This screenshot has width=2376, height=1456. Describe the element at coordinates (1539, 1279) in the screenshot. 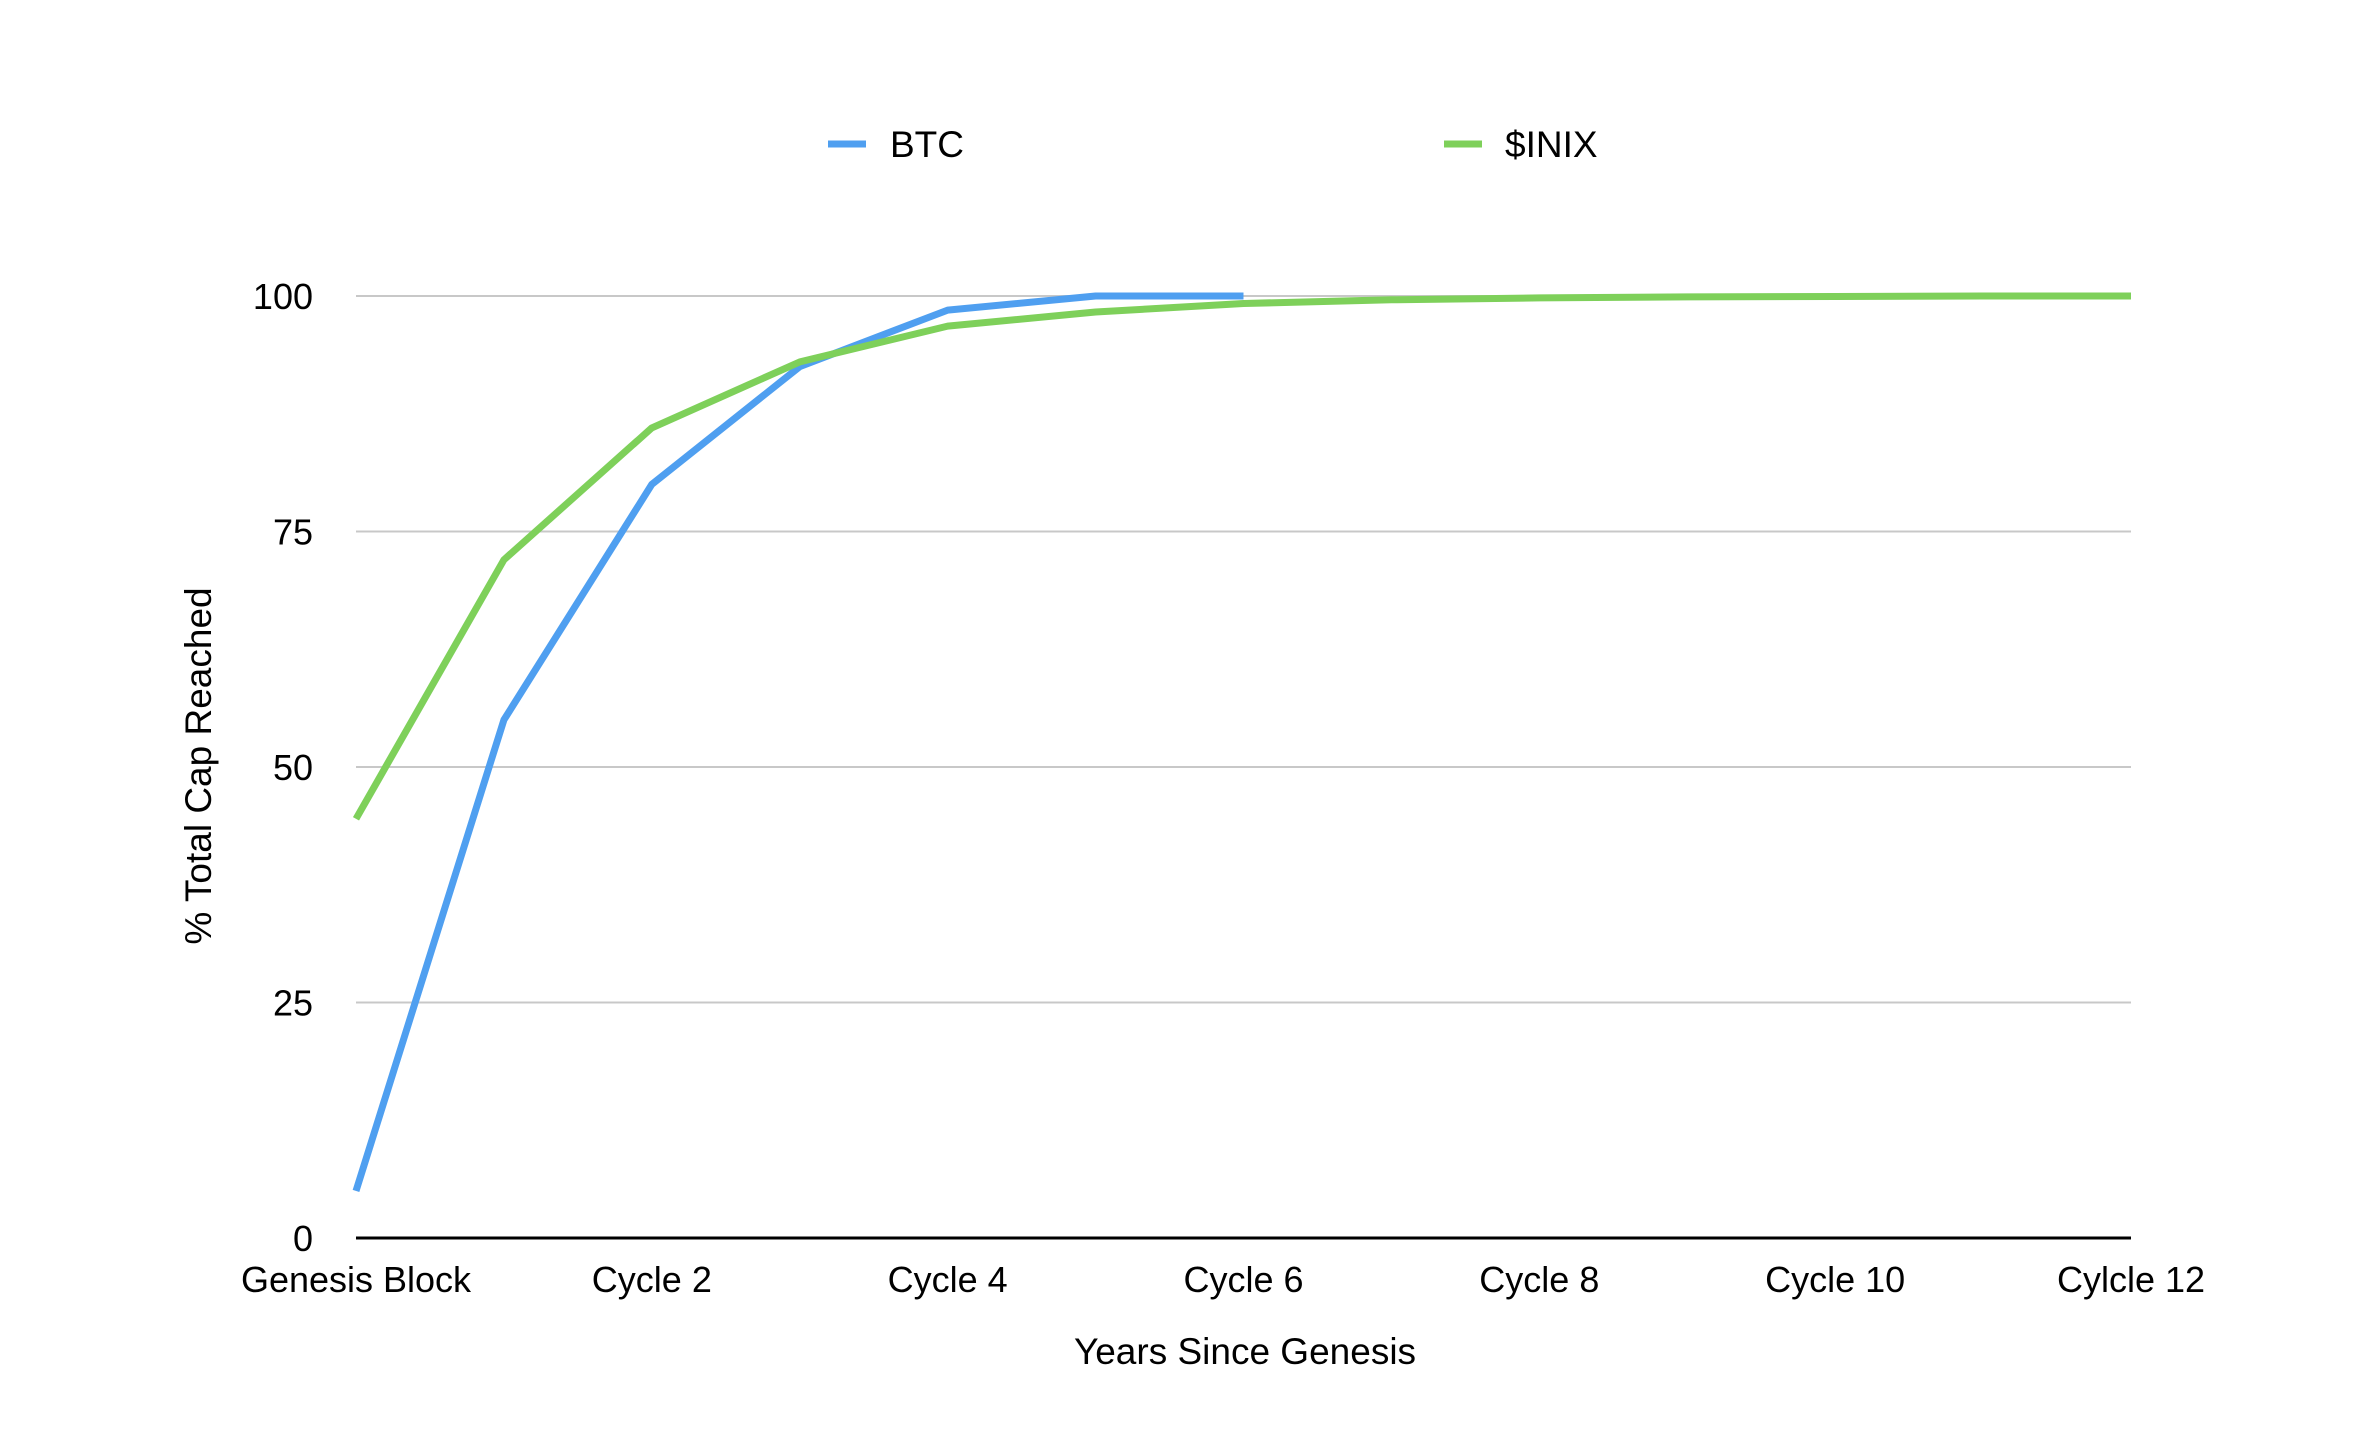

I see `x-tick-label: Cycle 8` at that location.